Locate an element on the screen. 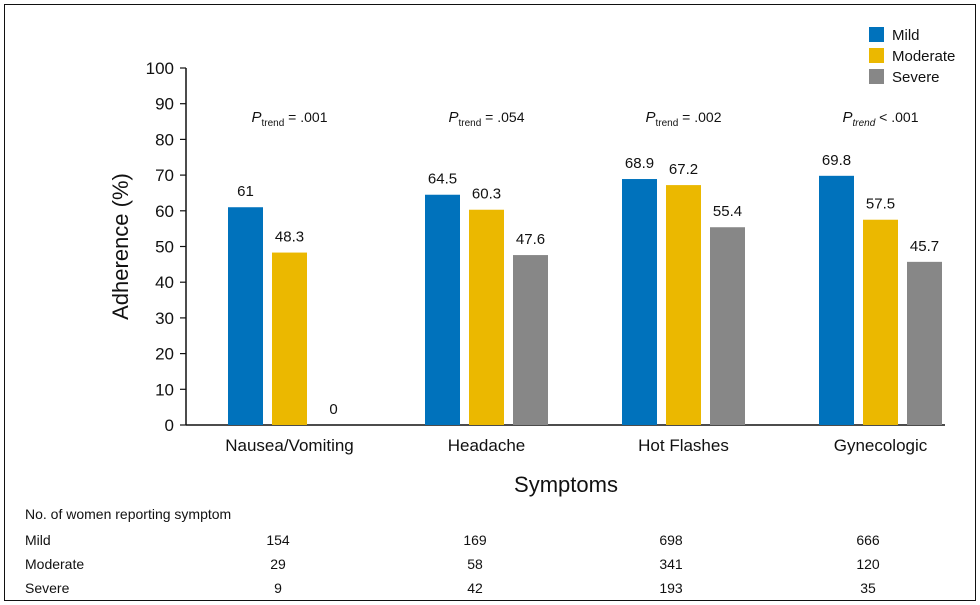  data-label: 45.7 is located at coordinates (924, 246).